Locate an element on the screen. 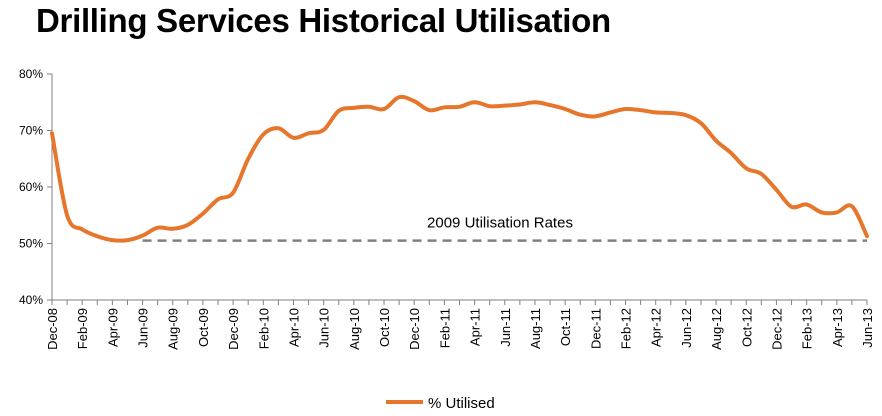 The height and width of the screenshot is (416, 882). x-tick-label: Apr-13 is located at coordinates (837, 327).